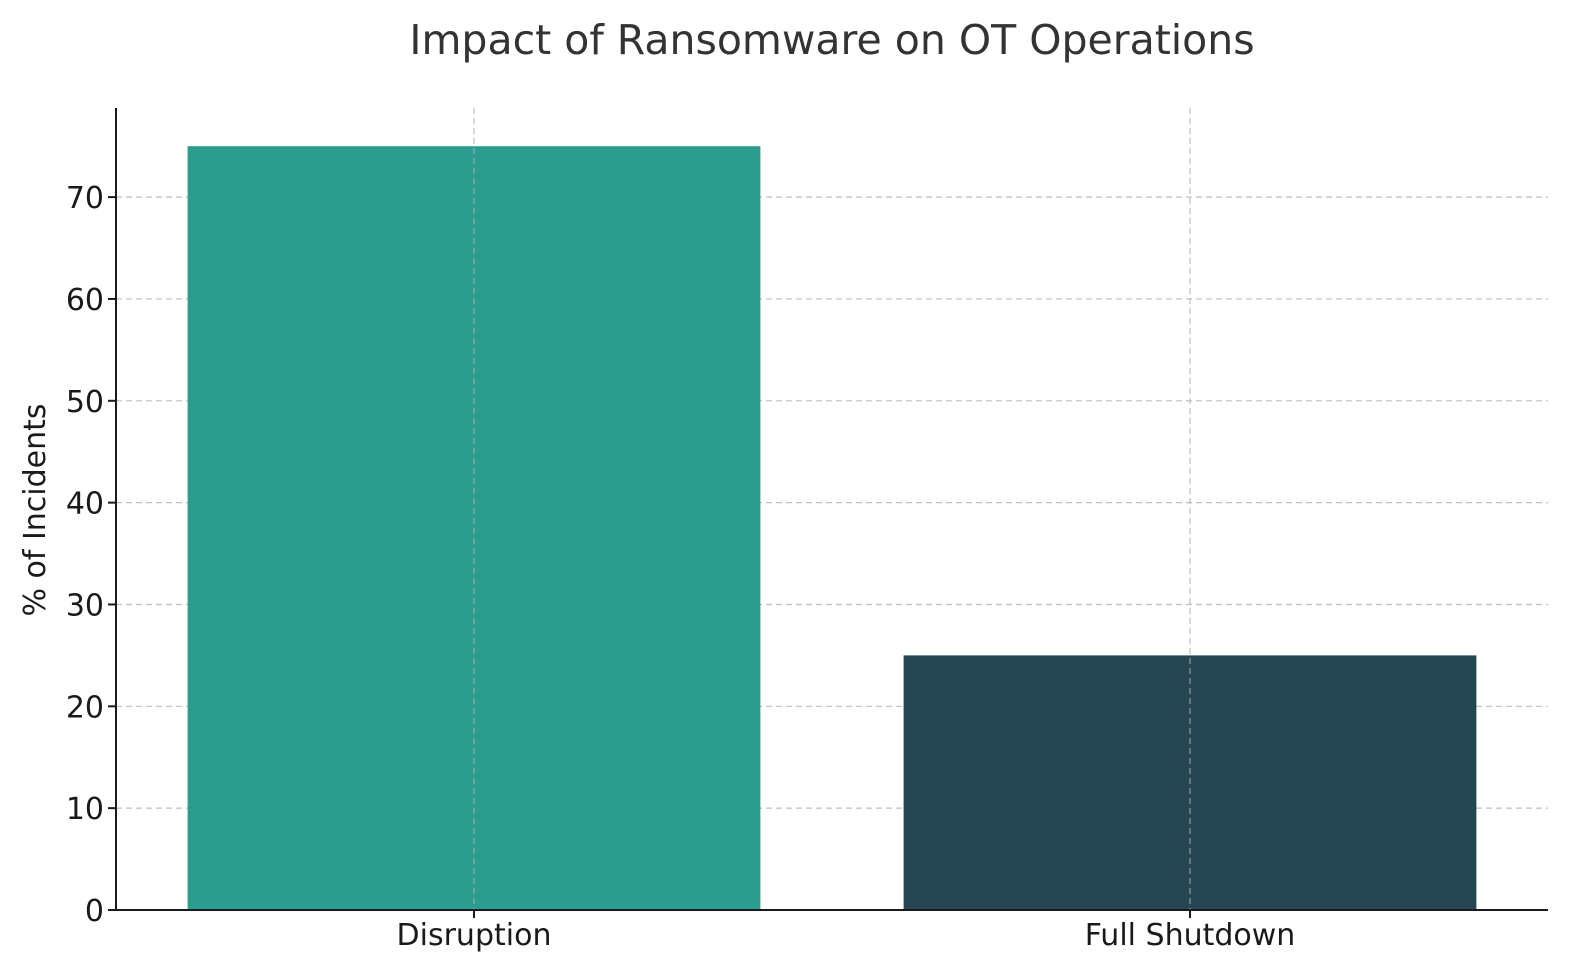 This screenshot has width=1580, height=979. Describe the element at coordinates (85, 198) in the screenshot. I see `y-tick-label: 70` at that location.